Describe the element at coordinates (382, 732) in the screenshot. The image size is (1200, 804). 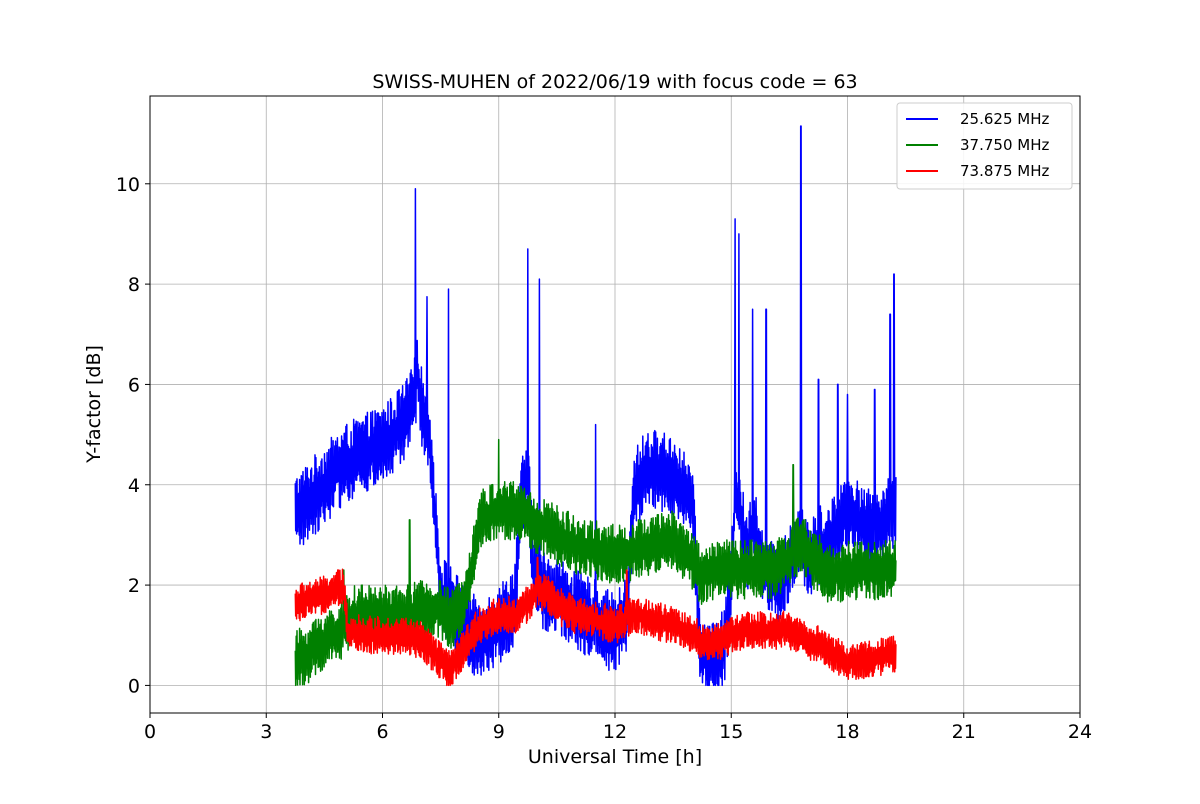
I see `x-tick-label: 6` at that location.